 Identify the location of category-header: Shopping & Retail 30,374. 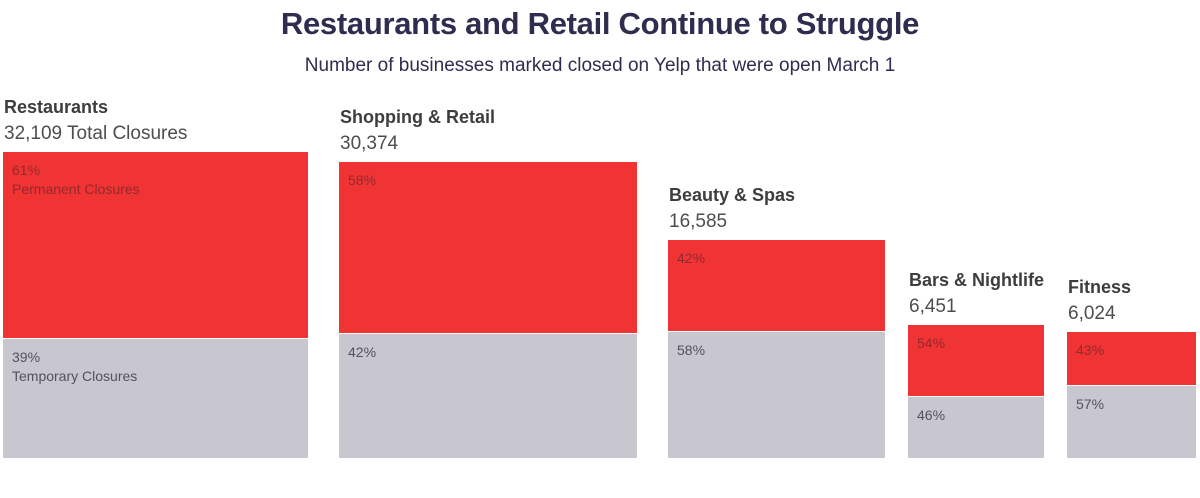
(417, 130).